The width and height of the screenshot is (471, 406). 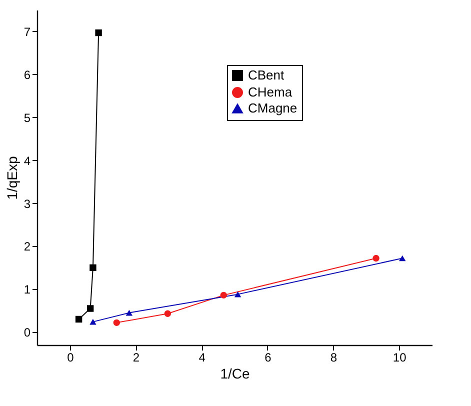 I want to click on y-tick-label: 4, so click(x=27, y=161).